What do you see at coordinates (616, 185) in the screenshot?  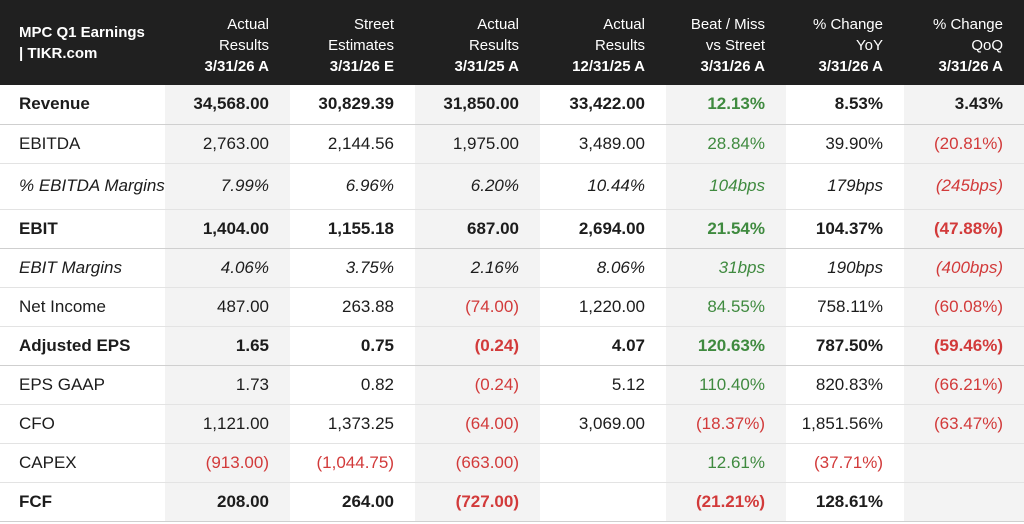 I see `cell: 10.44%` at bounding box center [616, 185].